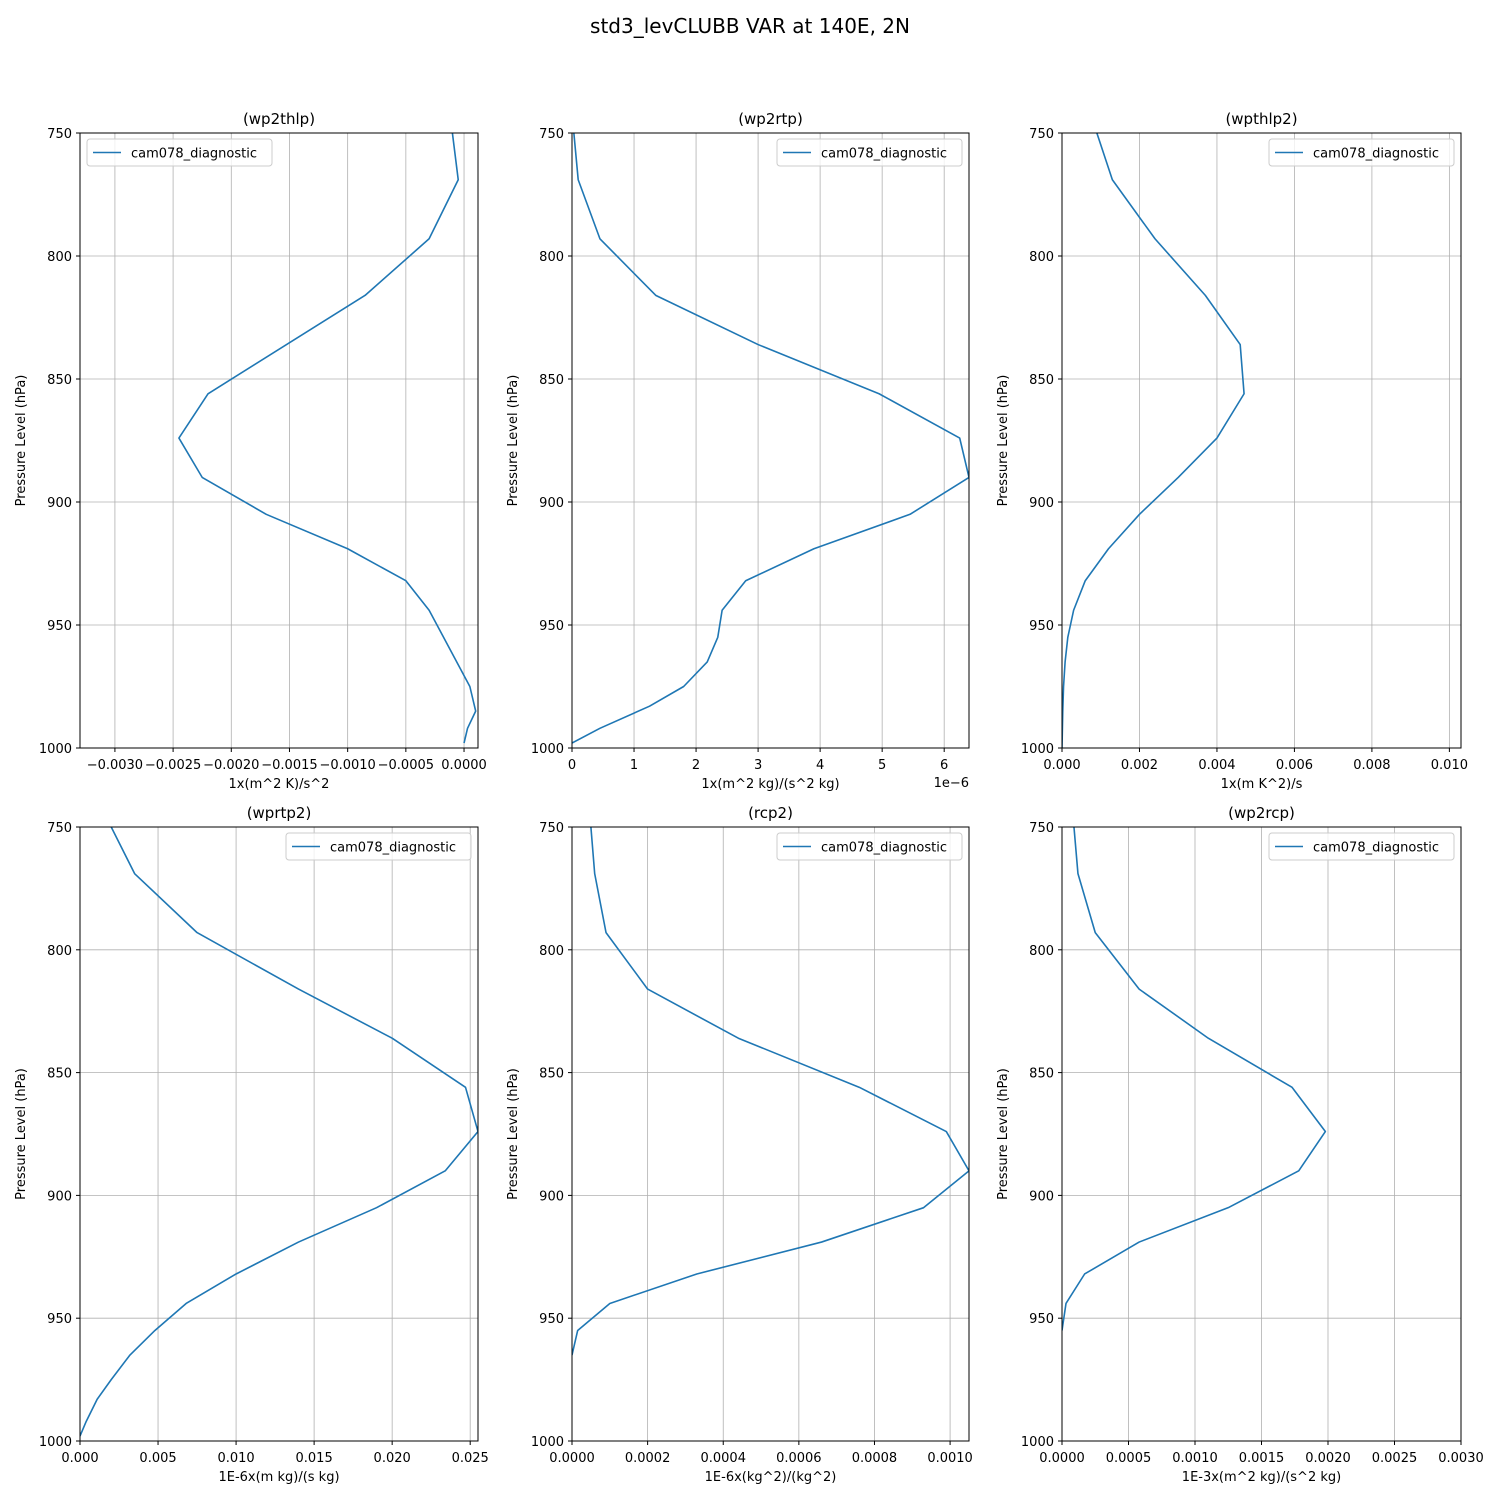 This screenshot has height=1500, width=1500. Describe the element at coordinates (347, 765) in the screenshot. I see `x-tick-label: −0.0010` at that location.